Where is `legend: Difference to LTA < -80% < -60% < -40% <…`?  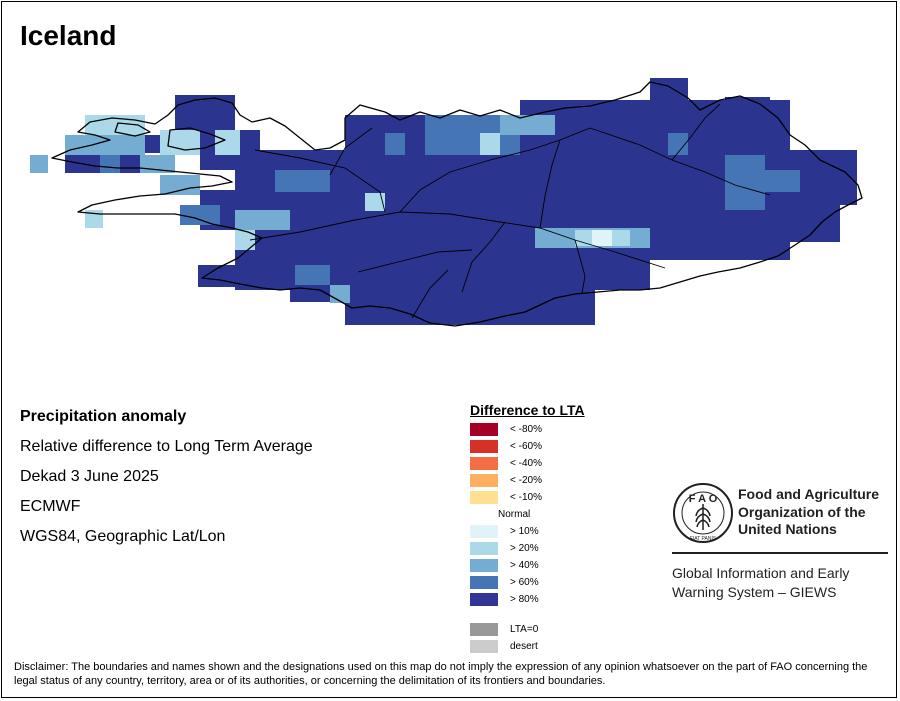 legend: Difference to LTA < -80% < -60% < -40% <… is located at coordinates (527, 528).